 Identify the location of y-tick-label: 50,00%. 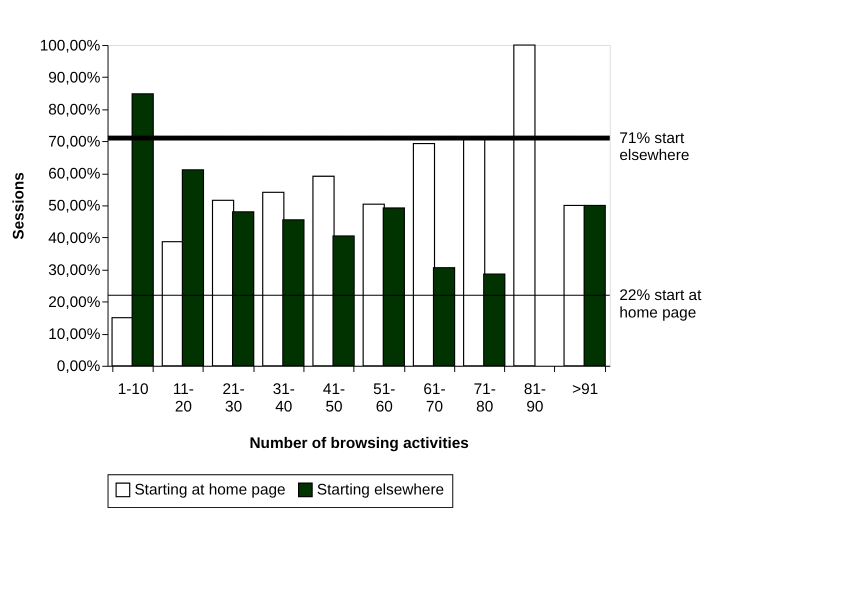
(74, 206).